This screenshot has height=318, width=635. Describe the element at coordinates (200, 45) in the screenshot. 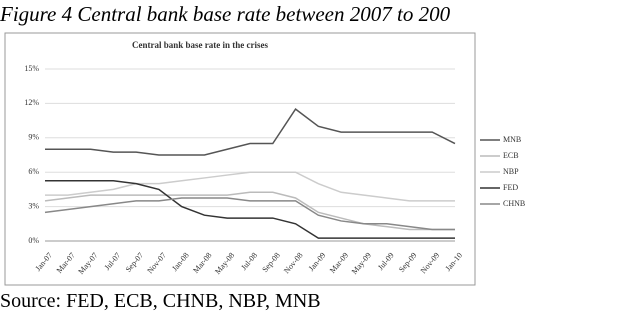

I see `chart-title: Central bank base rate in the crises` at that location.